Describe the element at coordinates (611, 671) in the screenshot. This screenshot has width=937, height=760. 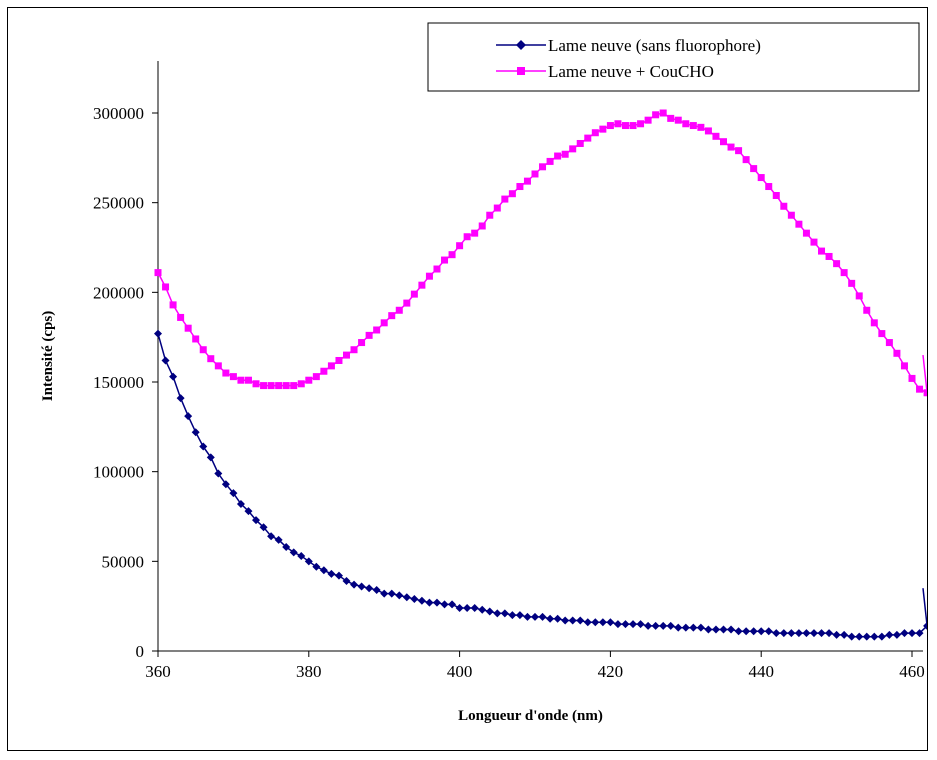
I see `x-tick-label: 420` at that location.